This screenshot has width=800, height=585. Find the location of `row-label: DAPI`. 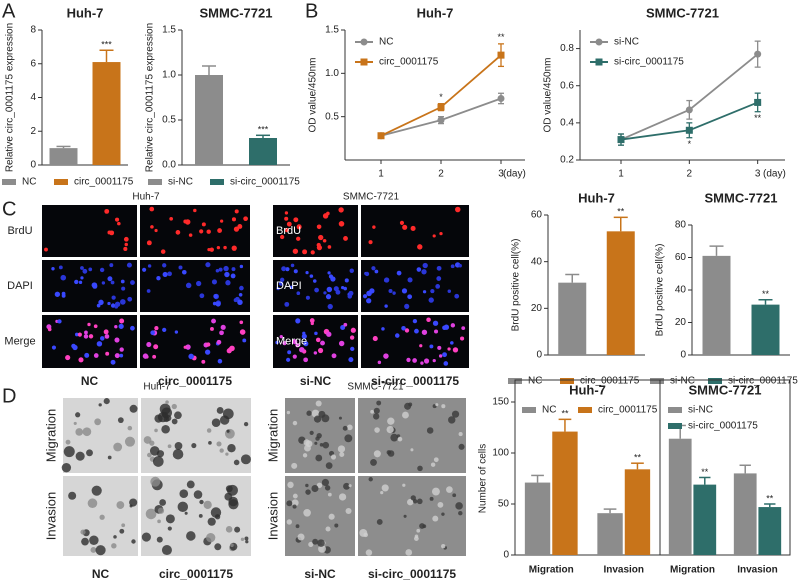

row-label: DAPI is located at coordinates (20, 286).